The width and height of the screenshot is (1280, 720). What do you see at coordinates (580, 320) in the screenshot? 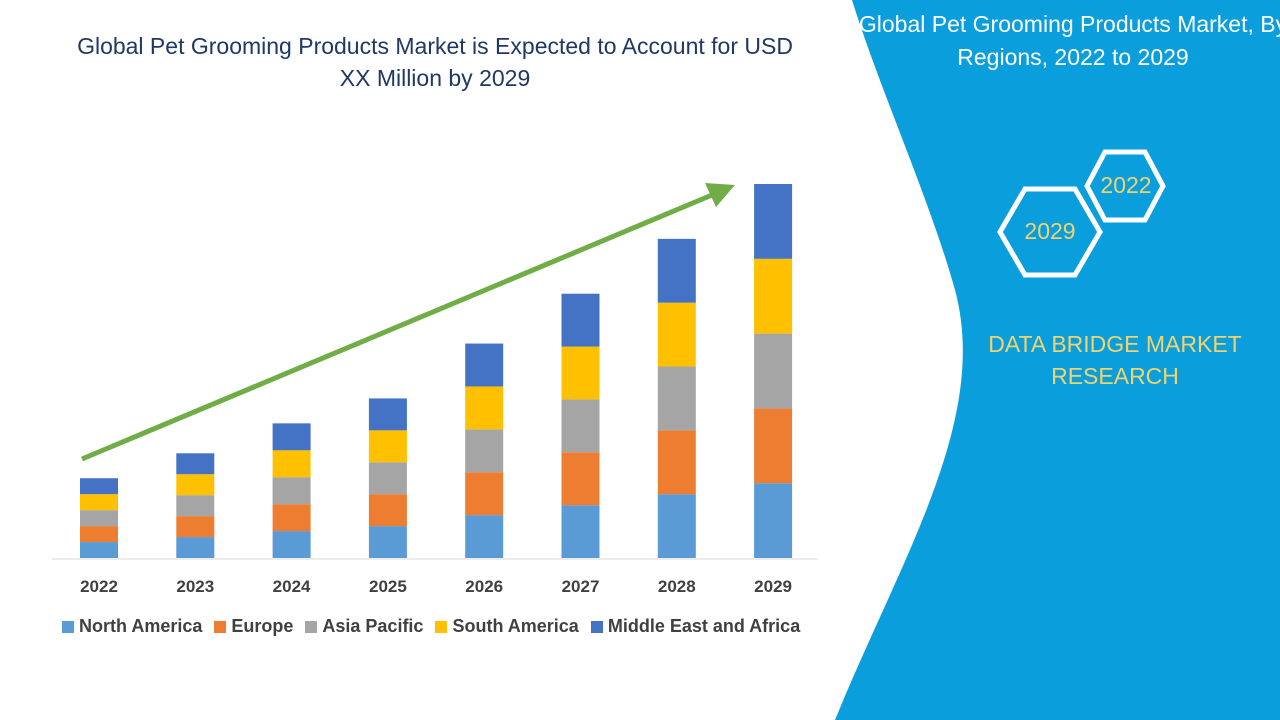
I see `bar-2027-middle-east-and-africa` at bounding box center [580, 320].